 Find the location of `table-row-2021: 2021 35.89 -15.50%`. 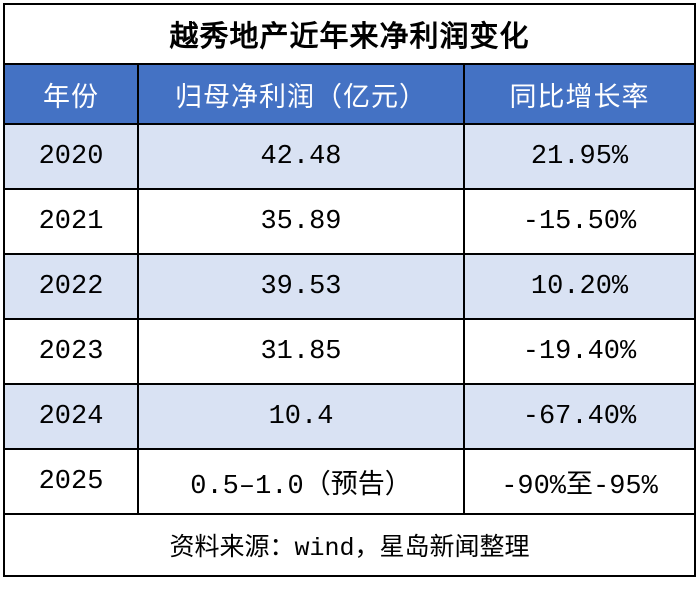

table-row-2021: 2021 35.89 -15.50% is located at coordinates (349, 221).